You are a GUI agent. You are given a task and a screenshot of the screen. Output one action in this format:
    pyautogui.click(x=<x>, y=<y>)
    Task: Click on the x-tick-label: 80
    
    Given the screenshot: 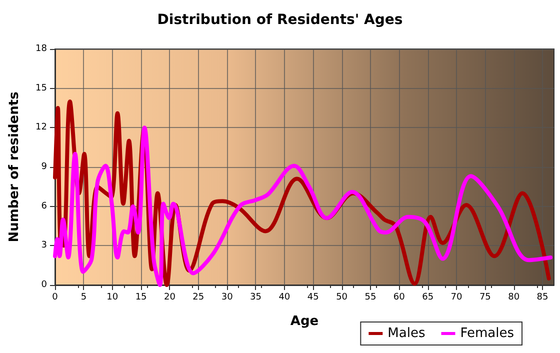 What is the action you would take?
    pyautogui.click(x=514, y=297)
    